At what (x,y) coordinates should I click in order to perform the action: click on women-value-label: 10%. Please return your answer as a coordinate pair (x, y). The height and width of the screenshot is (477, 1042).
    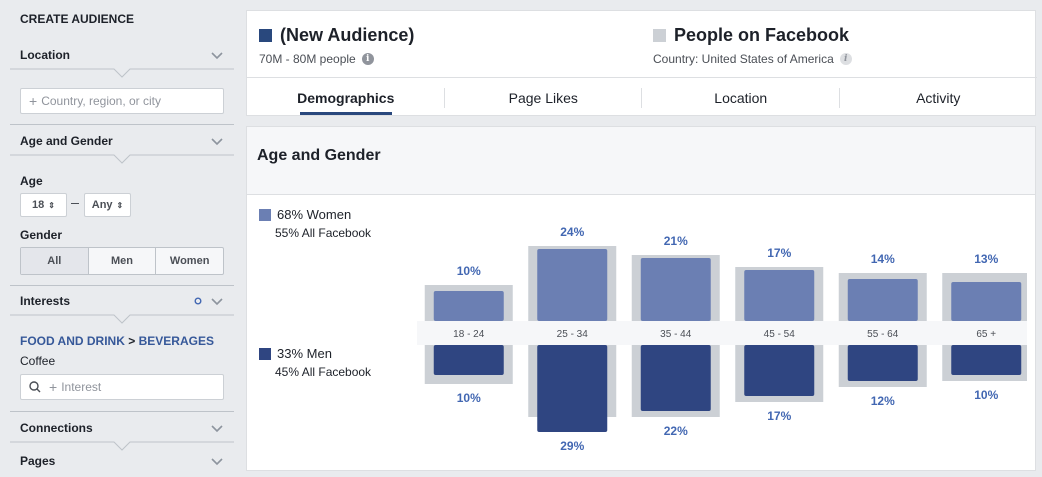
    Looking at the image, I should click on (469, 271).